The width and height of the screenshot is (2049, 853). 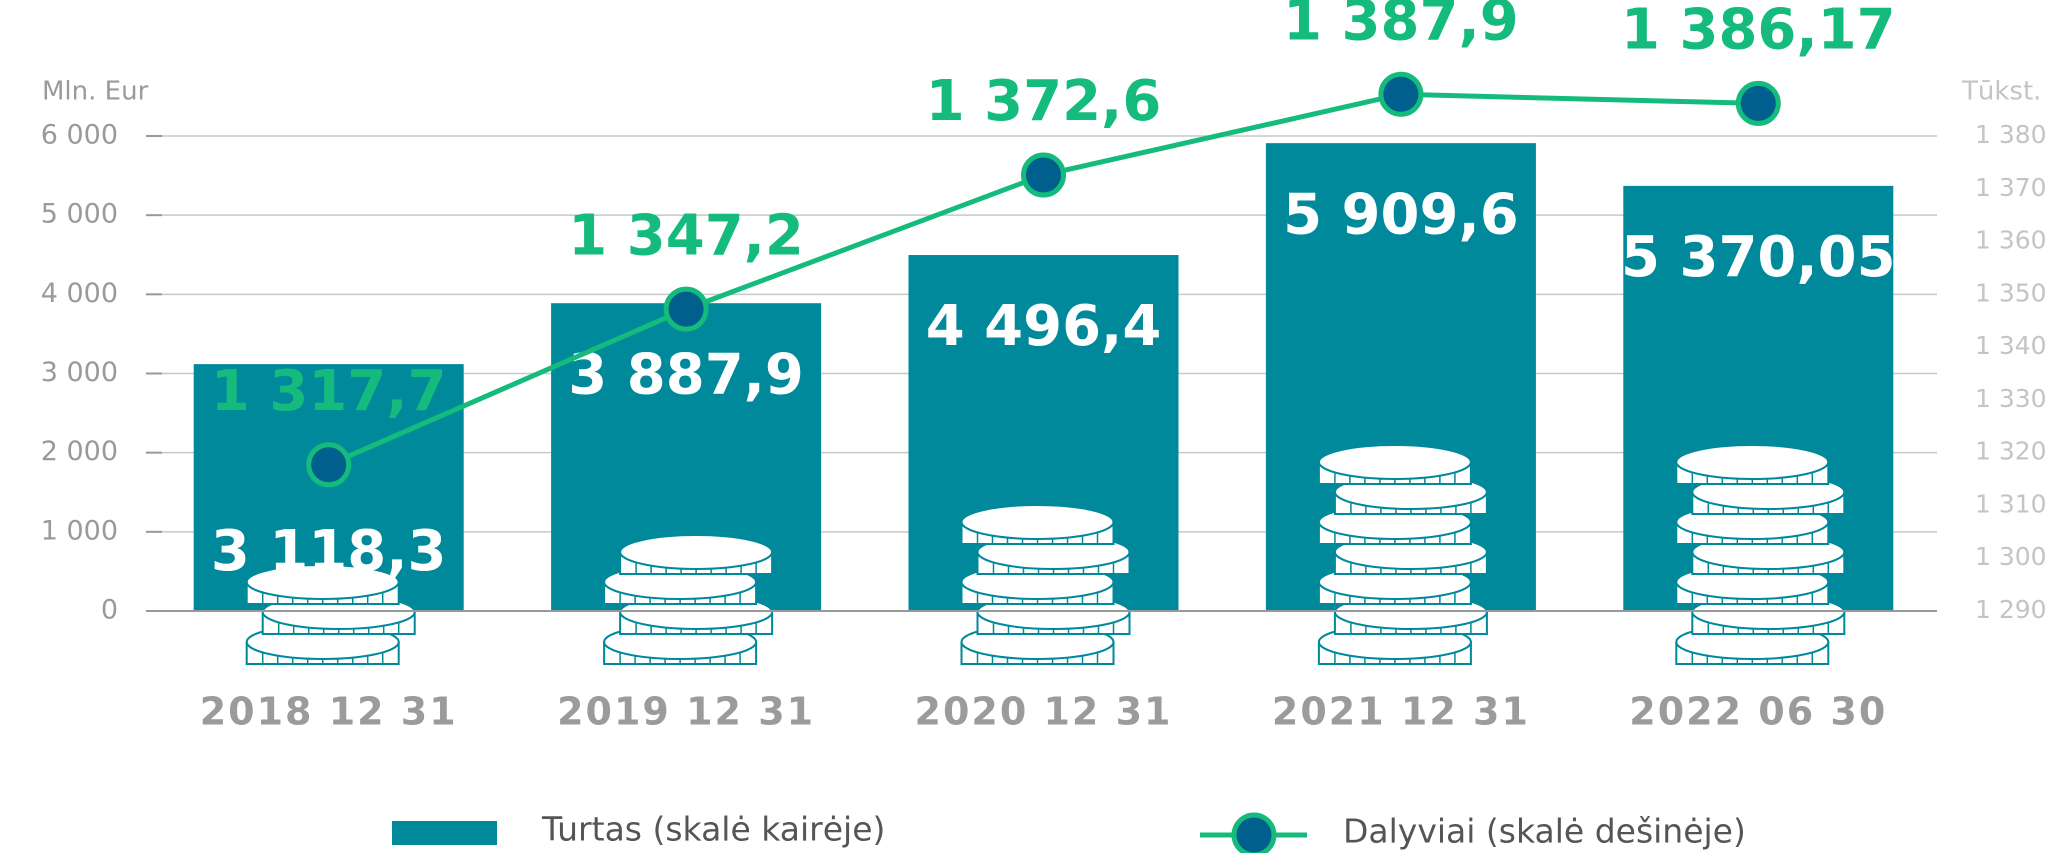 I want to click on y-tick-label: 0, so click(x=109, y=610).